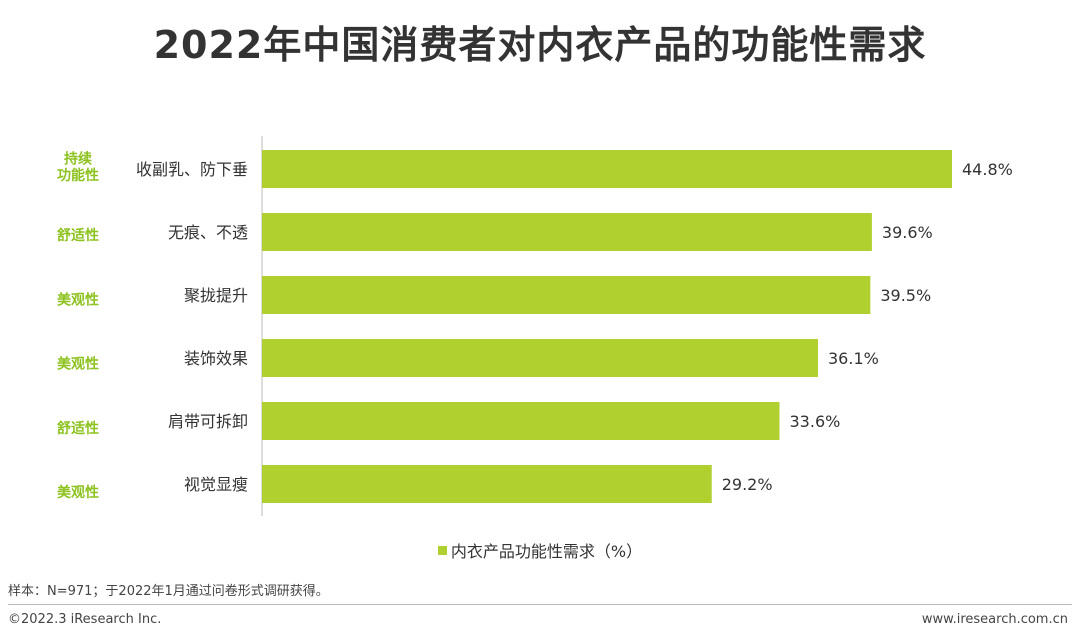 This screenshot has width=1080, height=640. What do you see at coordinates (216, 295) in the screenshot?
I see `category-label: 聚拢提升` at bounding box center [216, 295].